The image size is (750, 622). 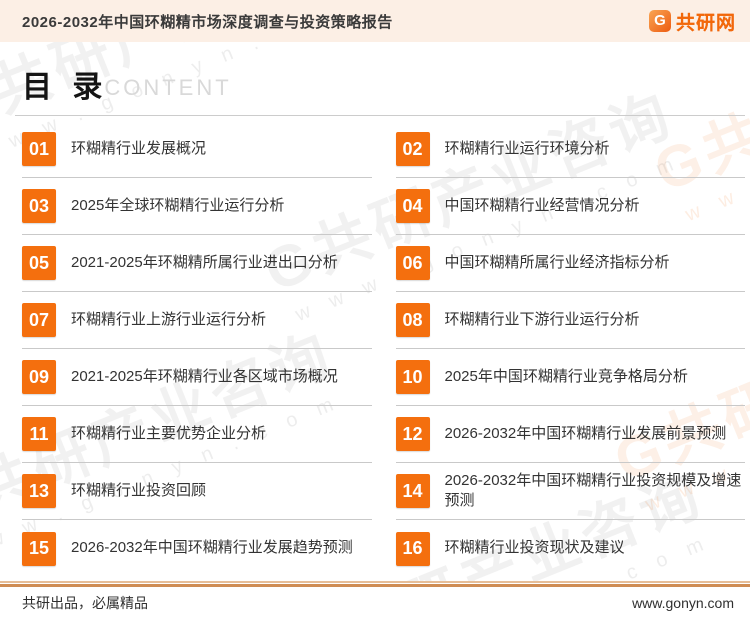 What do you see at coordinates (204, 376) in the screenshot?
I see `toc-item-label: 2021-2025年环糊精行业各区域市场概况` at bounding box center [204, 376].